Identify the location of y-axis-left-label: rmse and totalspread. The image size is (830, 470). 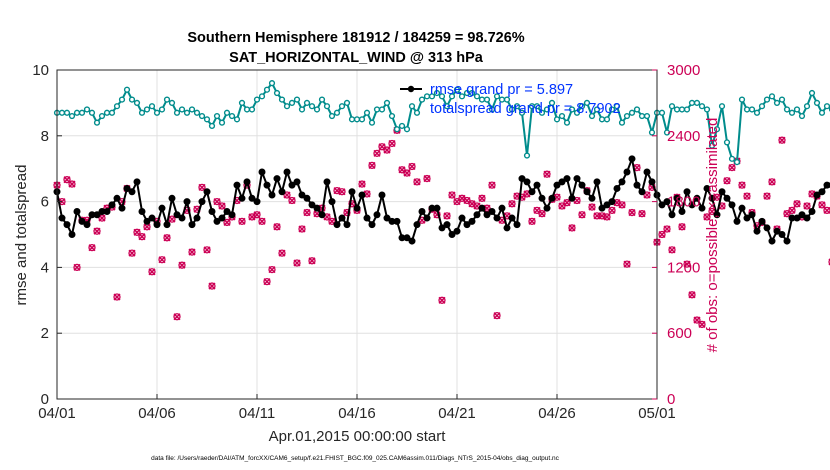
(21, 235).